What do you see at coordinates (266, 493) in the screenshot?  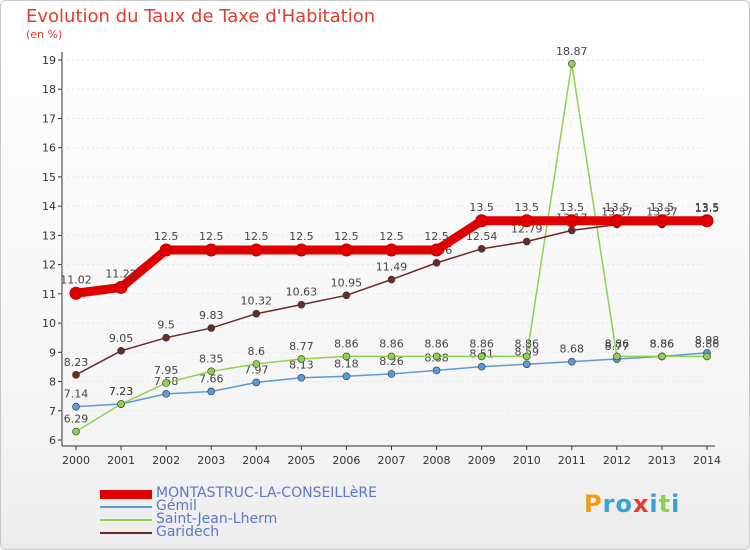 I see `legend-label: MONTASTRUC-LA-CONSEILLèRE` at bounding box center [266, 493].